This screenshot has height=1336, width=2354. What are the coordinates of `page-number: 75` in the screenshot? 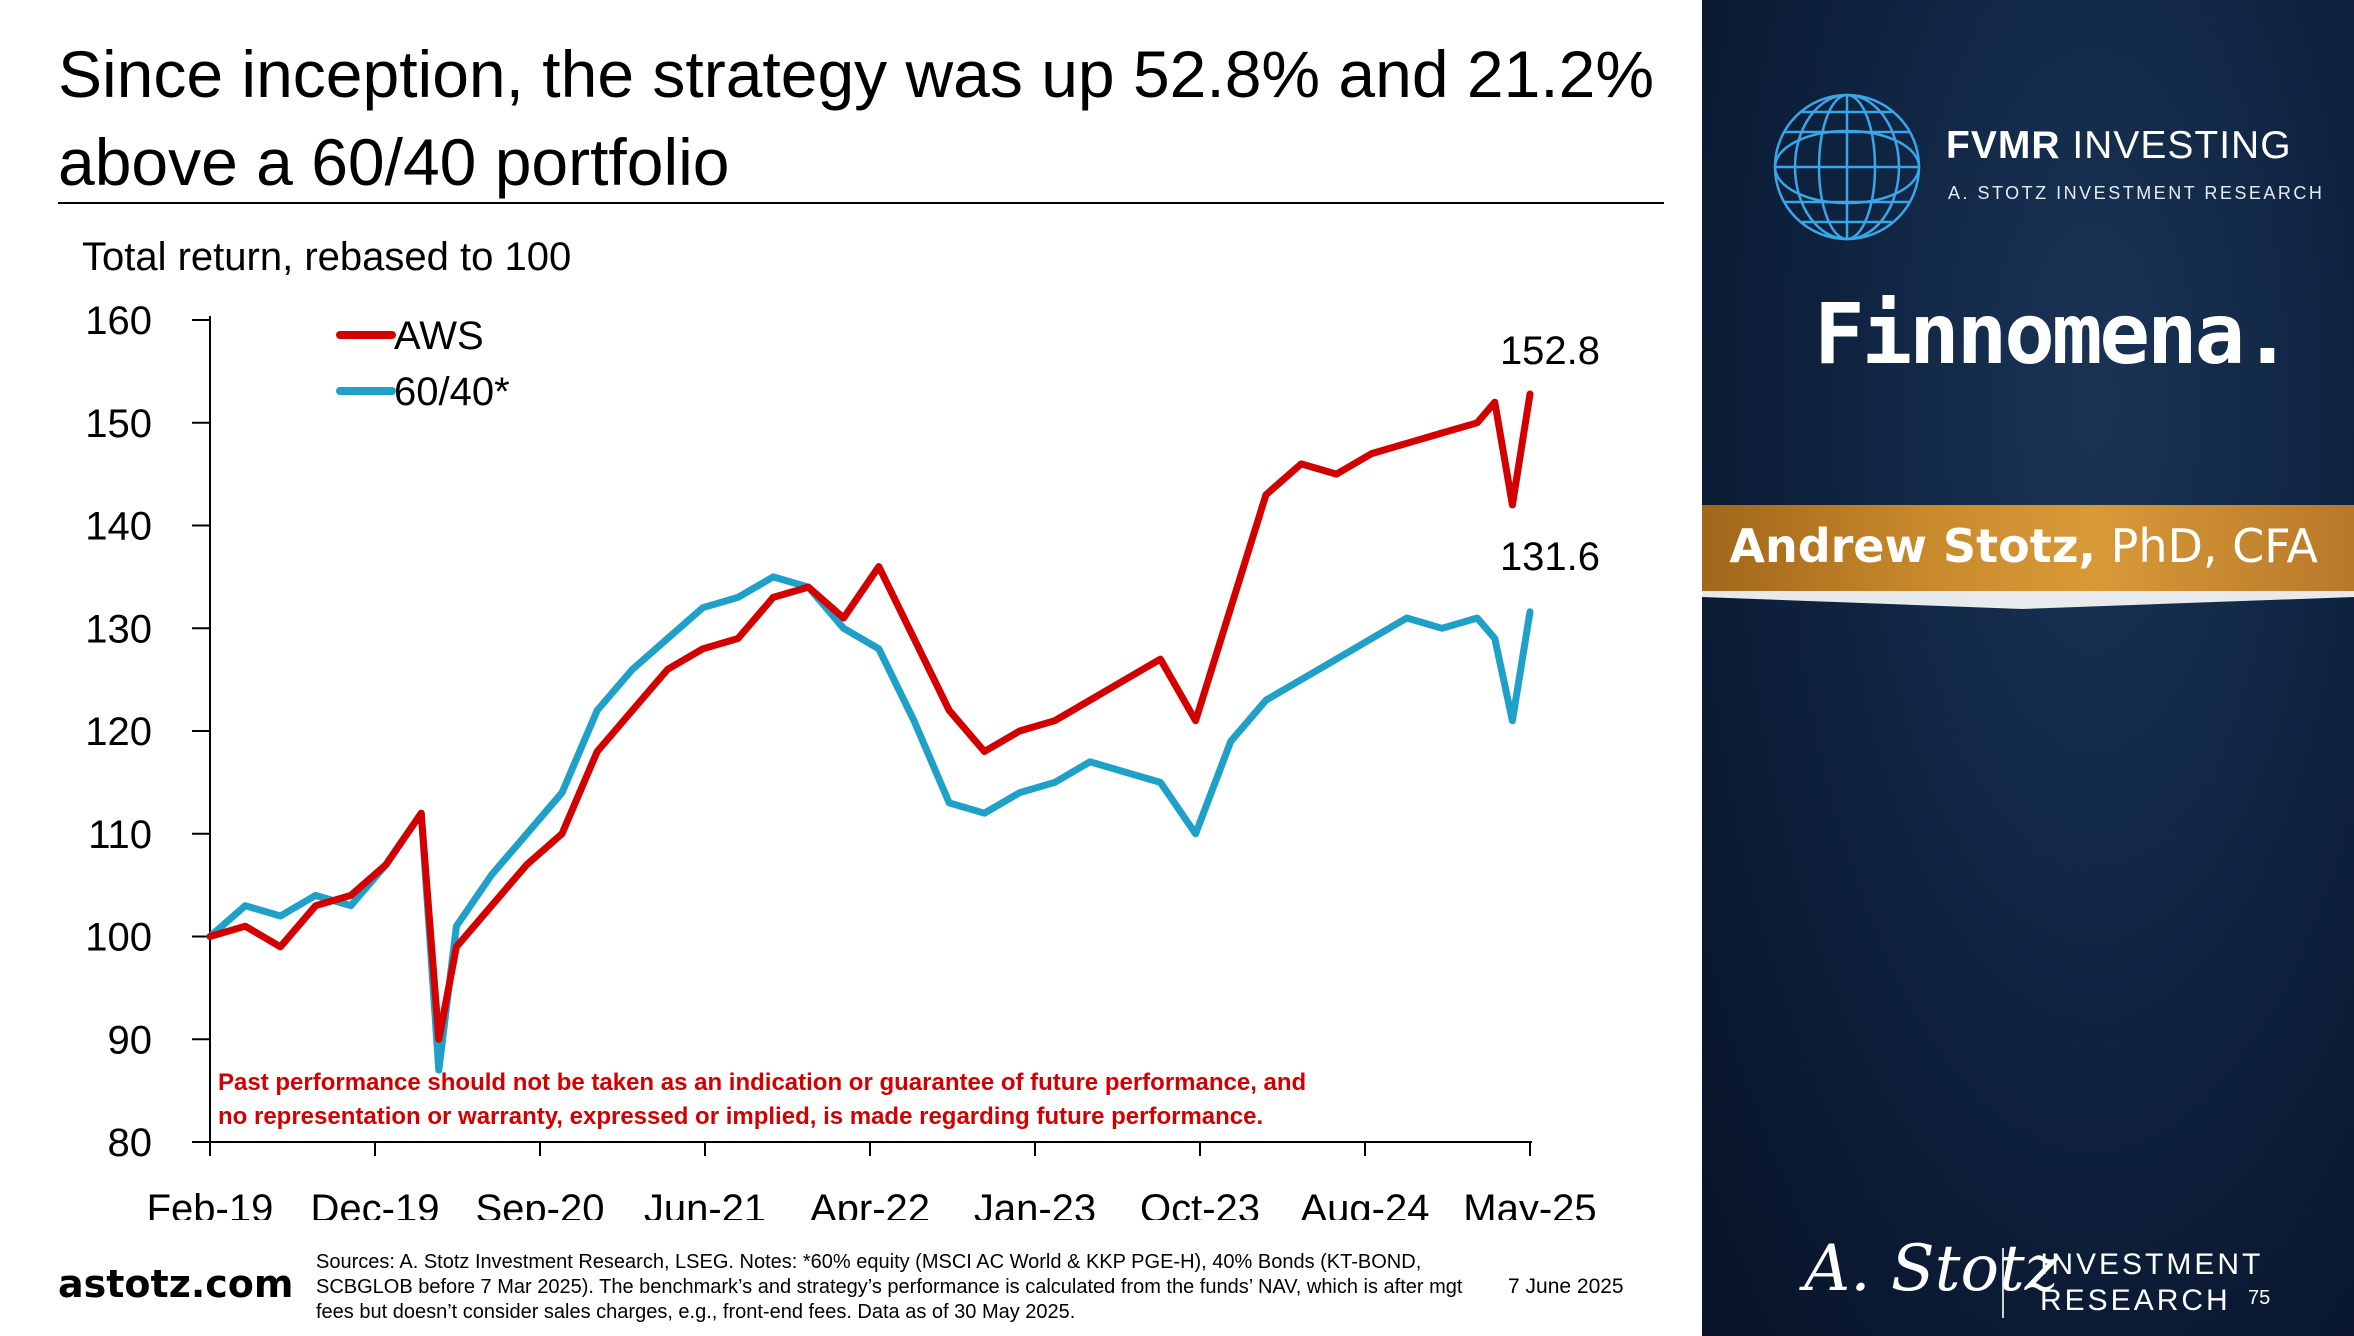 It's located at (2259, 1298).